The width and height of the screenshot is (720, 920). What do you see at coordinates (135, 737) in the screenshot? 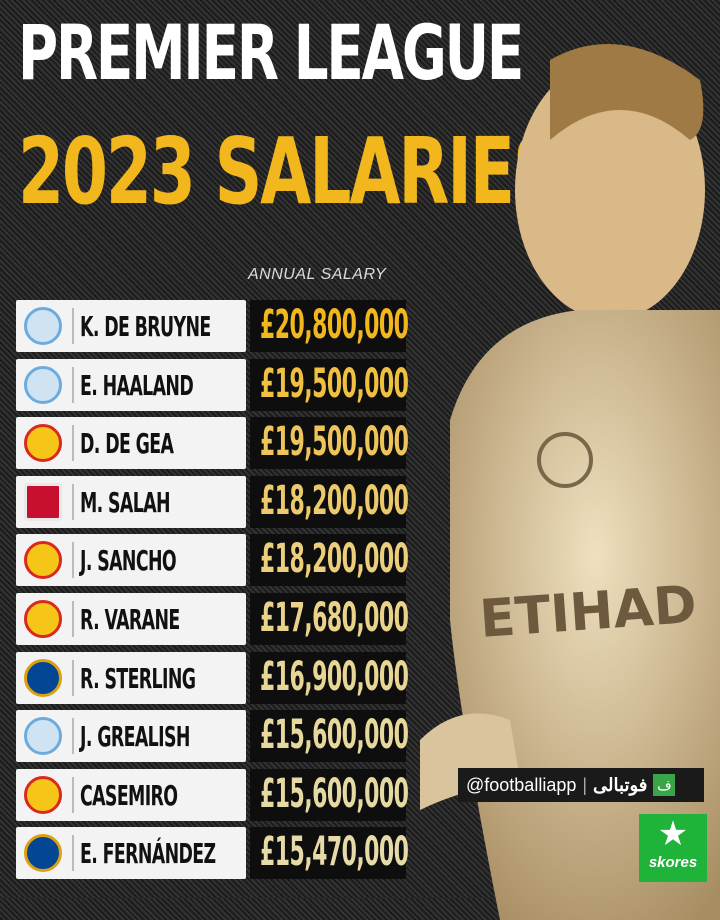
I see `player-name: J. GREALISH` at bounding box center [135, 737].